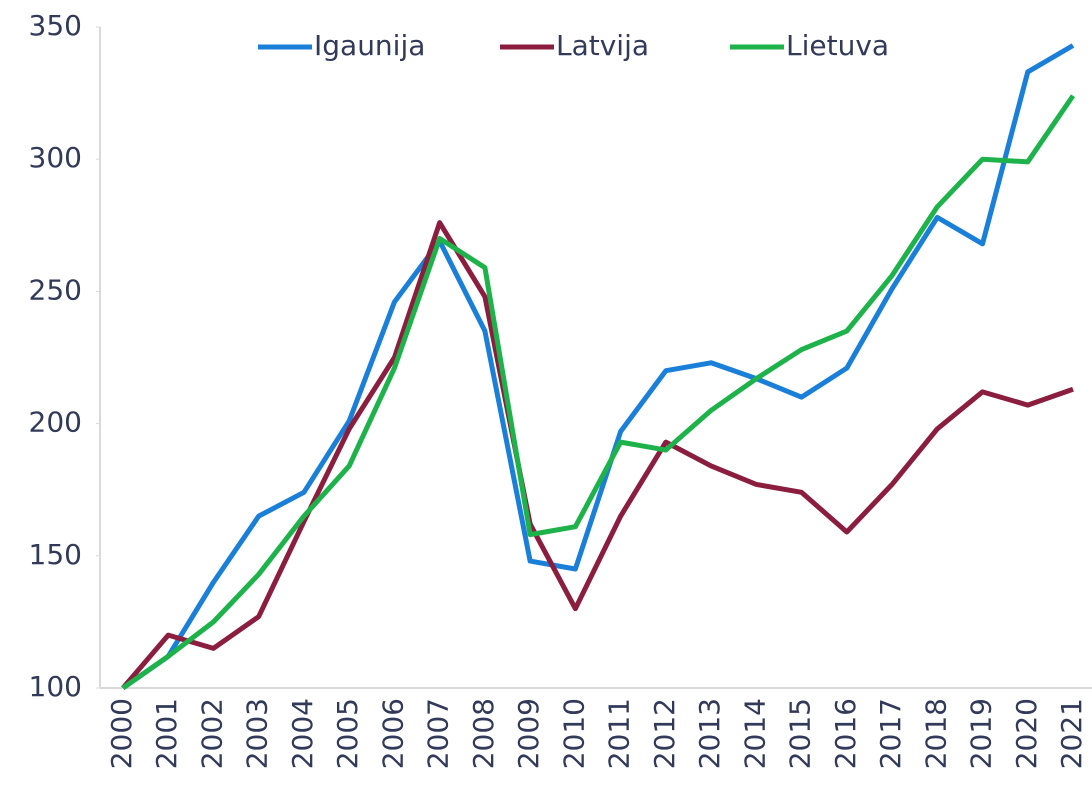 The width and height of the screenshot is (1092, 785). Describe the element at coordinates (55, 25) in the screenshot. I see `y-tick-label: 350` at that location.